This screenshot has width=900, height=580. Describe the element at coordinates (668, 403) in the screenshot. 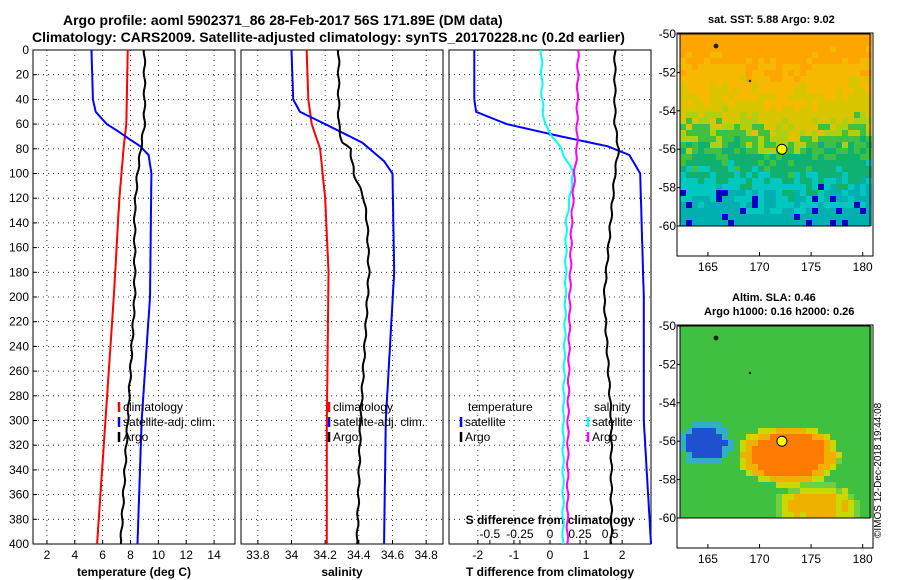

I see `map-y-tick-label: -54` at that location.